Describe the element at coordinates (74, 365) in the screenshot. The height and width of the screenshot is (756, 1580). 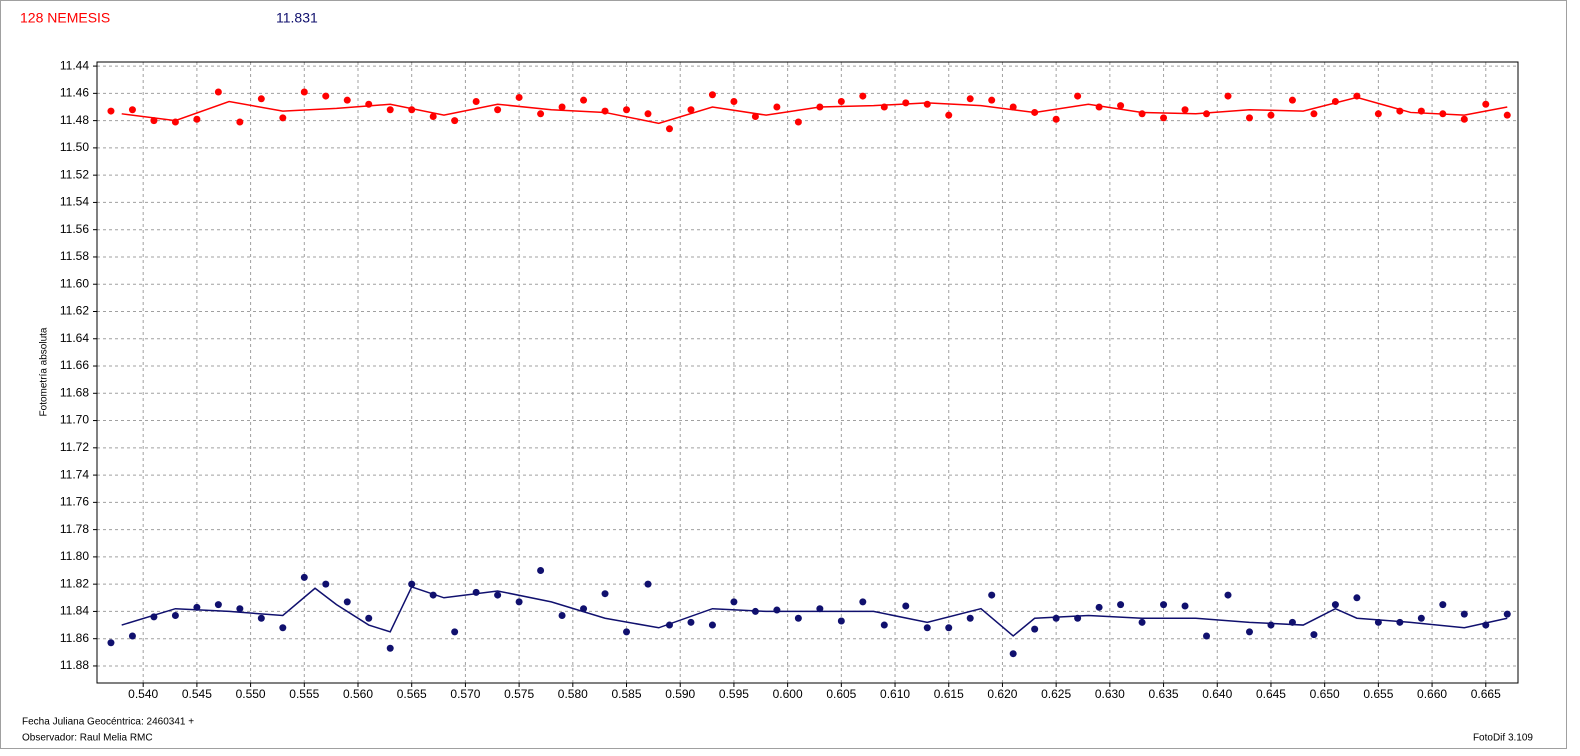
I see `y-tick-label: 11.66` at that location.